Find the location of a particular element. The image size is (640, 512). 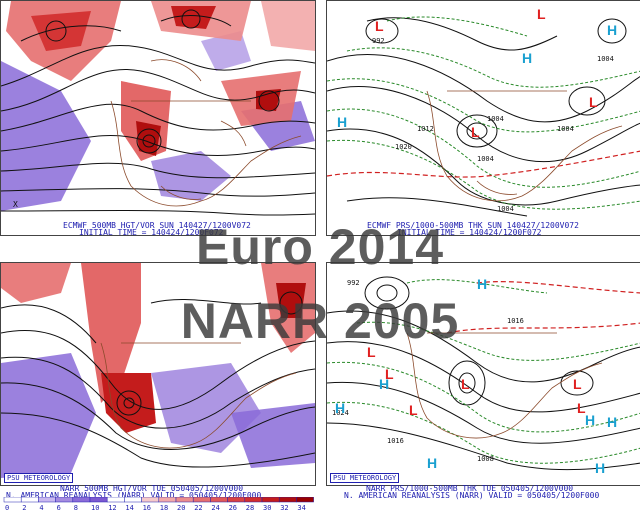

scale-label: 32 is located at coordinates (284, 508).